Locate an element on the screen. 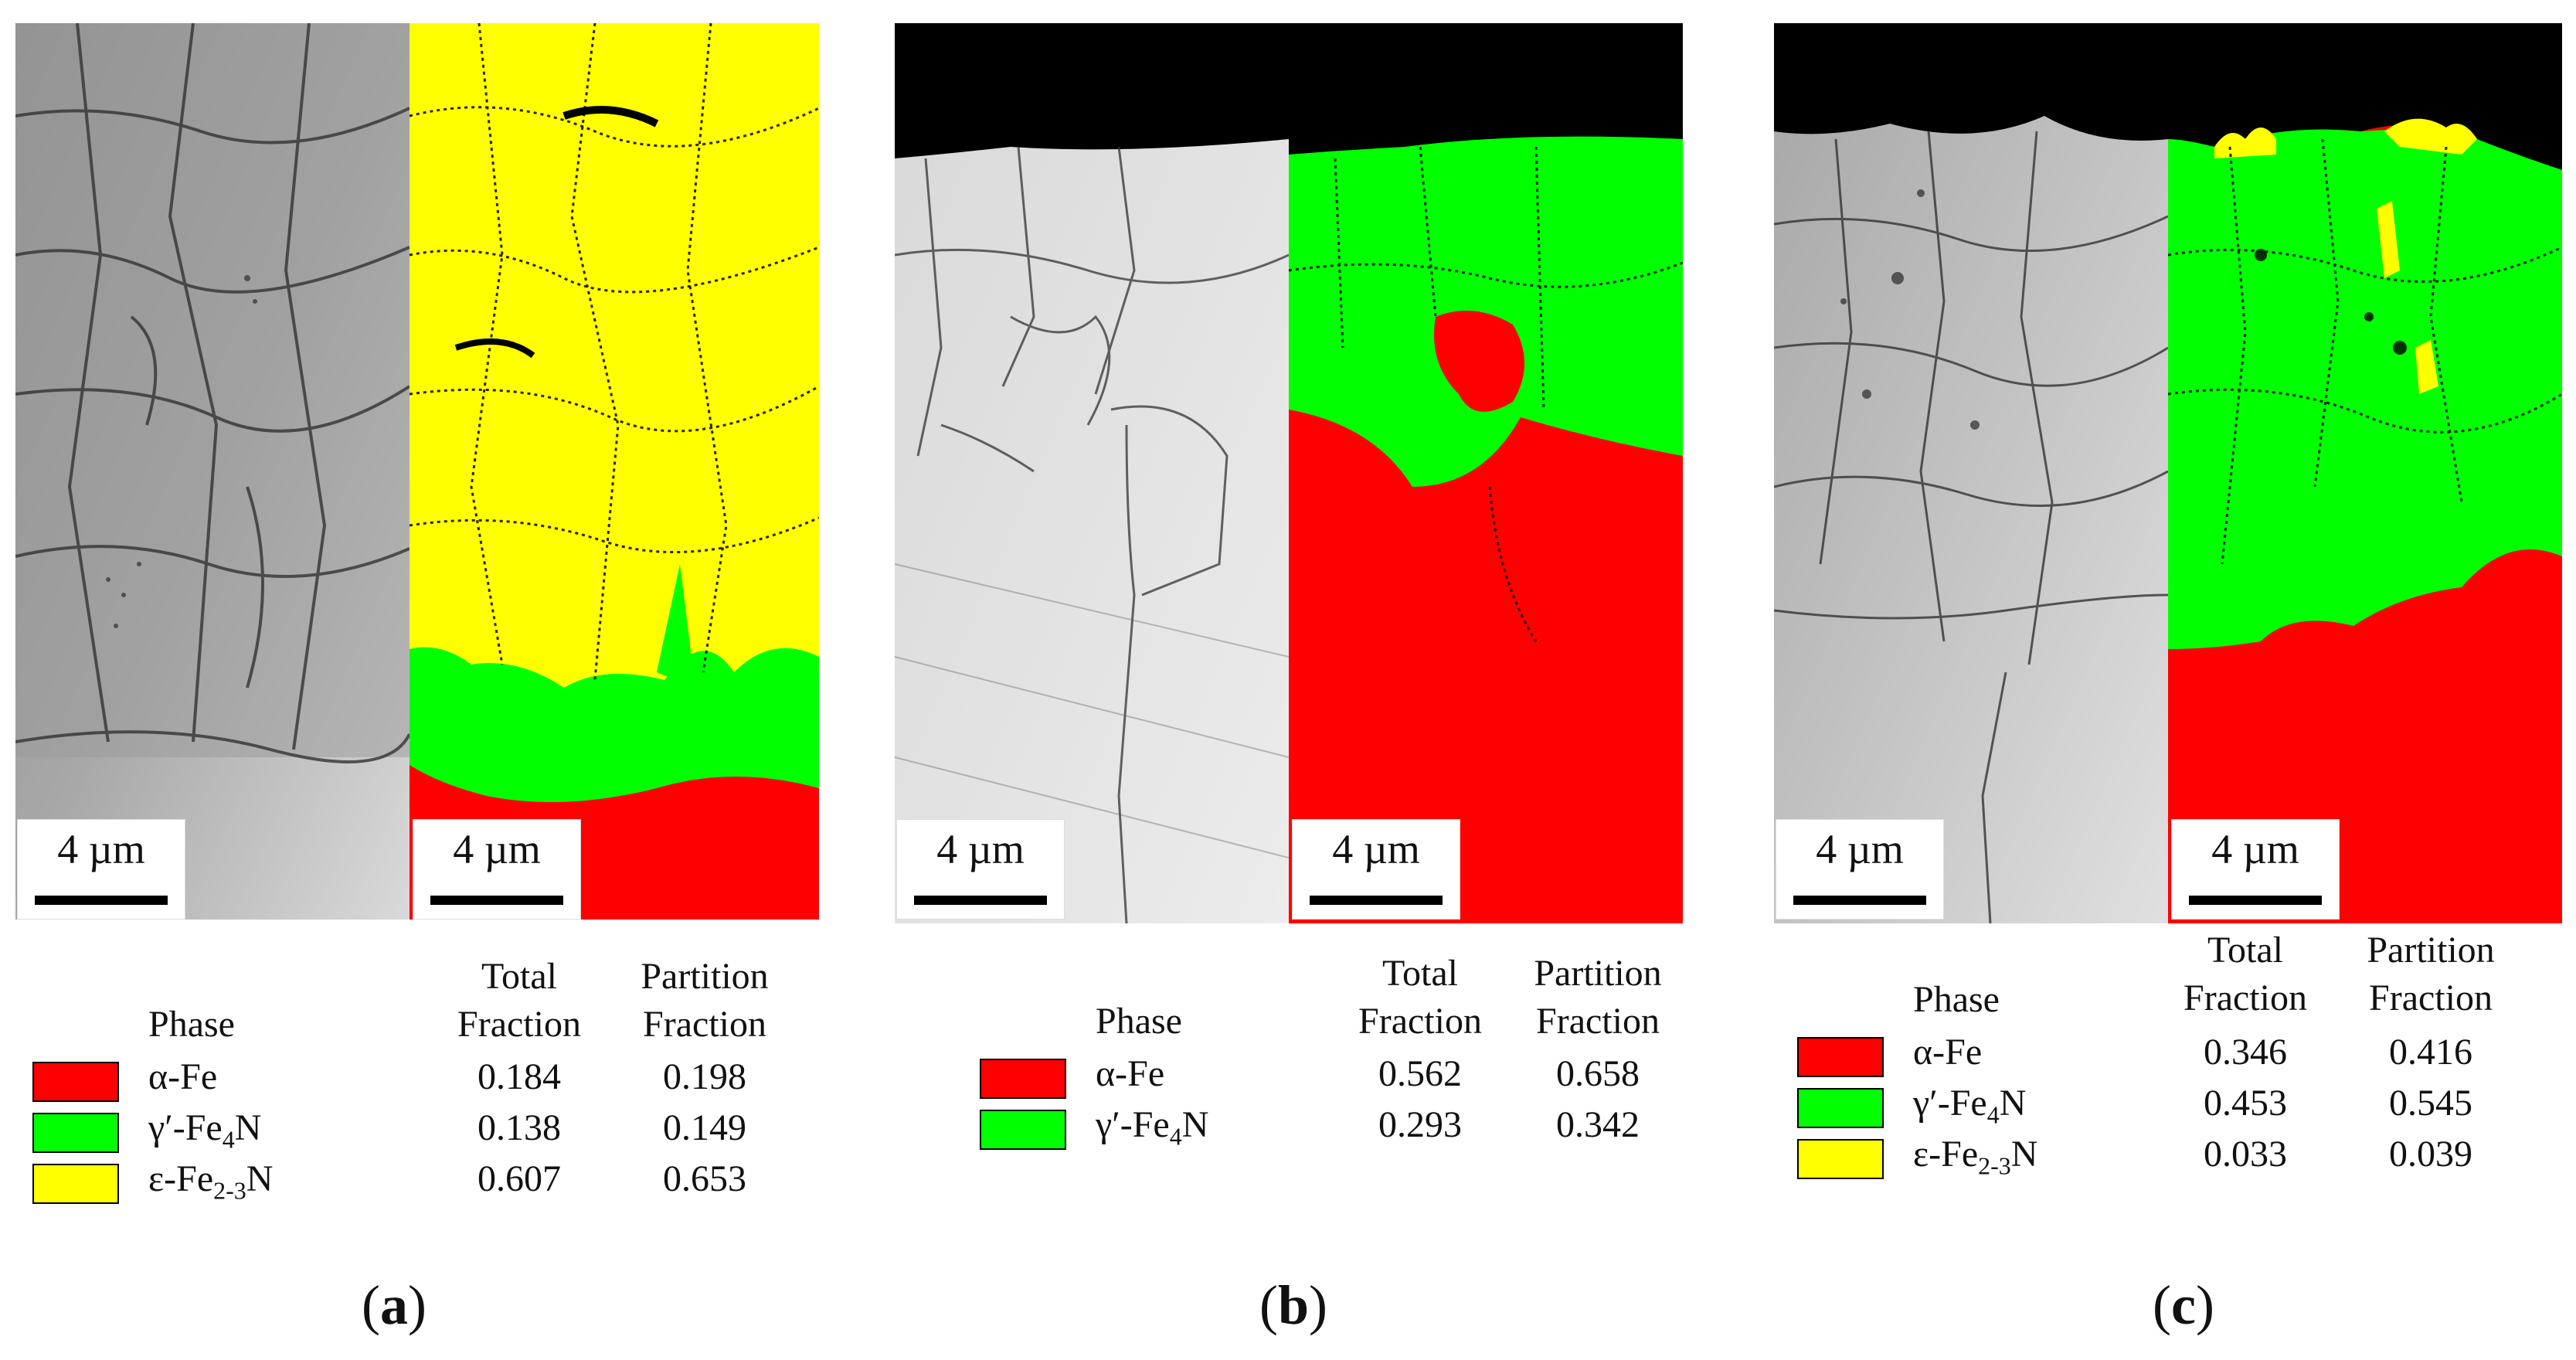 This screenshot has height=1360, width=2576. panel-a-sem-image is located at coordinates (212, 472).